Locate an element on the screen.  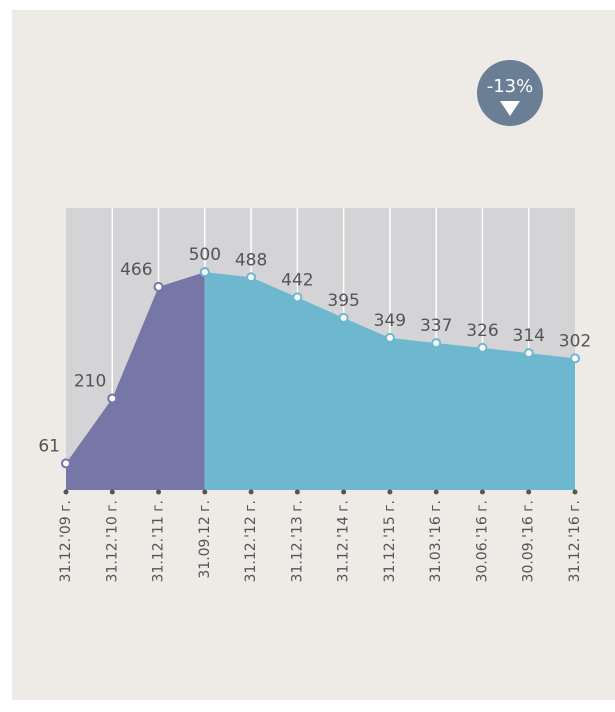
x-tick-label: 31.12.'10 г. is located at coordinates (112, 541).